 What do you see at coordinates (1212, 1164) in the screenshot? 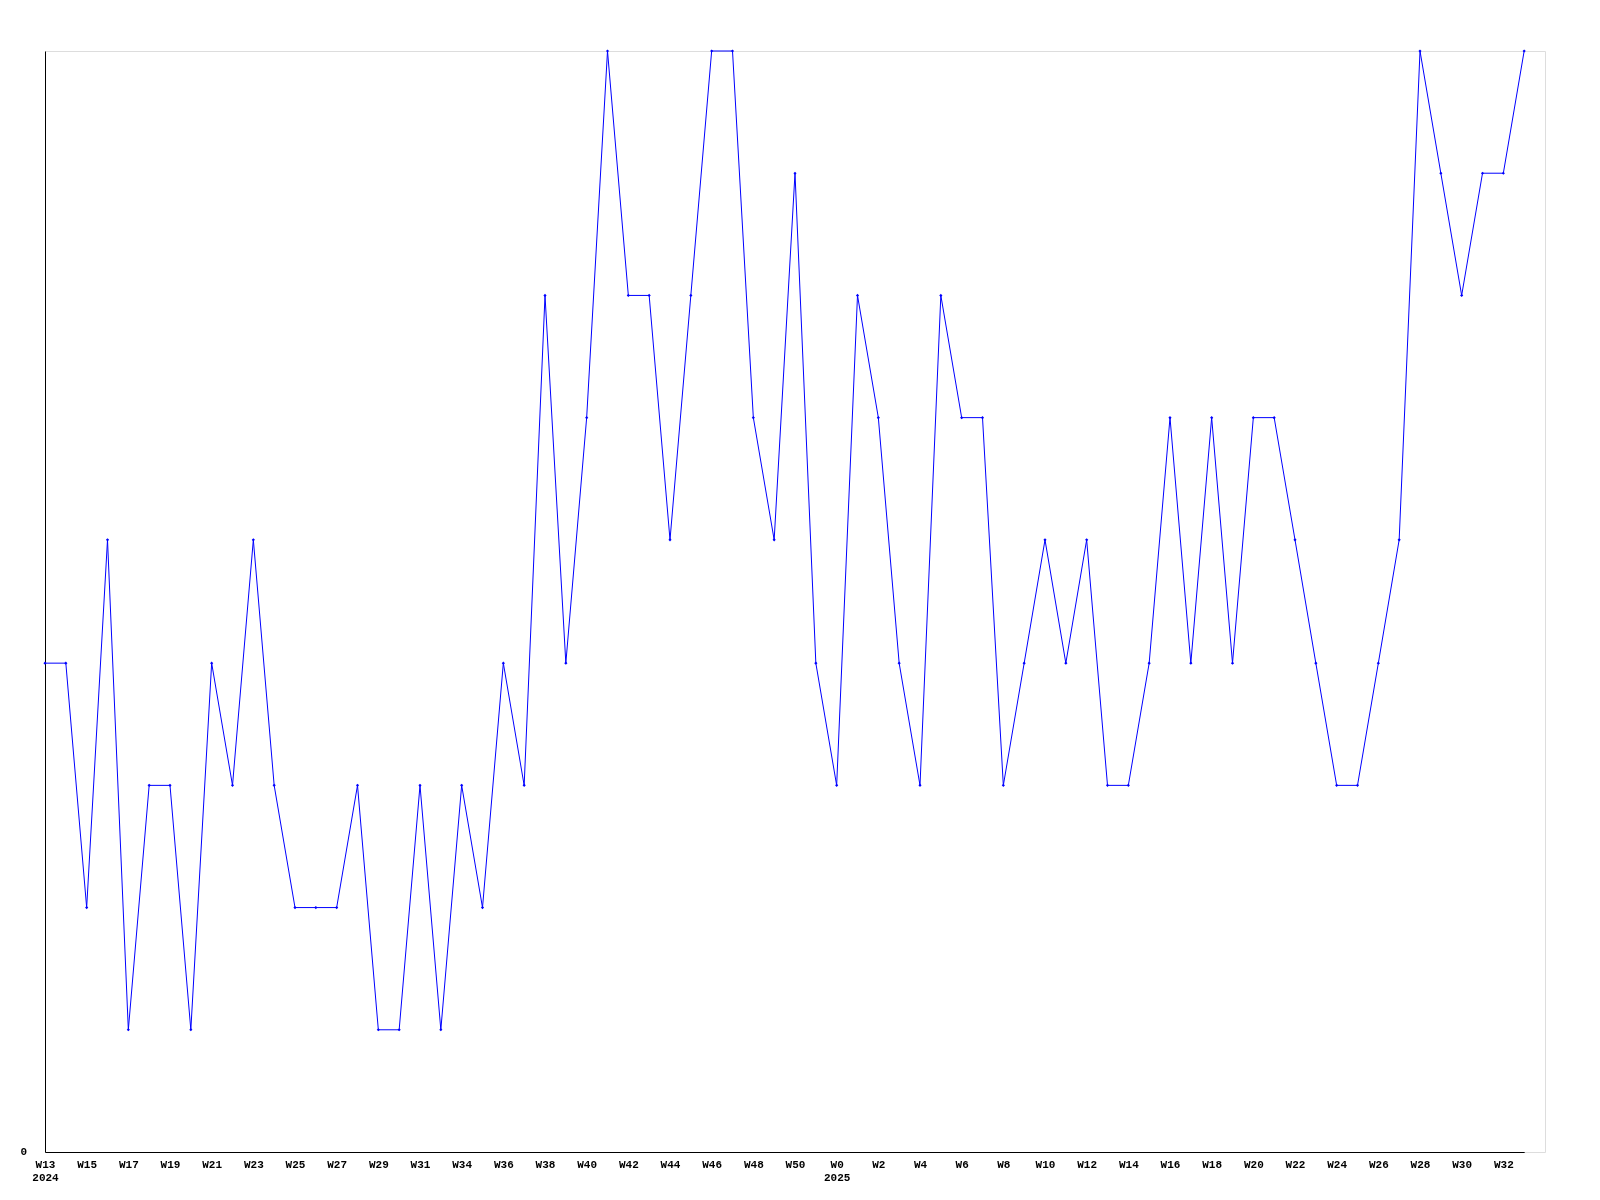
I see `x-tick-label: W18` at bounding box center [1212, 1164].